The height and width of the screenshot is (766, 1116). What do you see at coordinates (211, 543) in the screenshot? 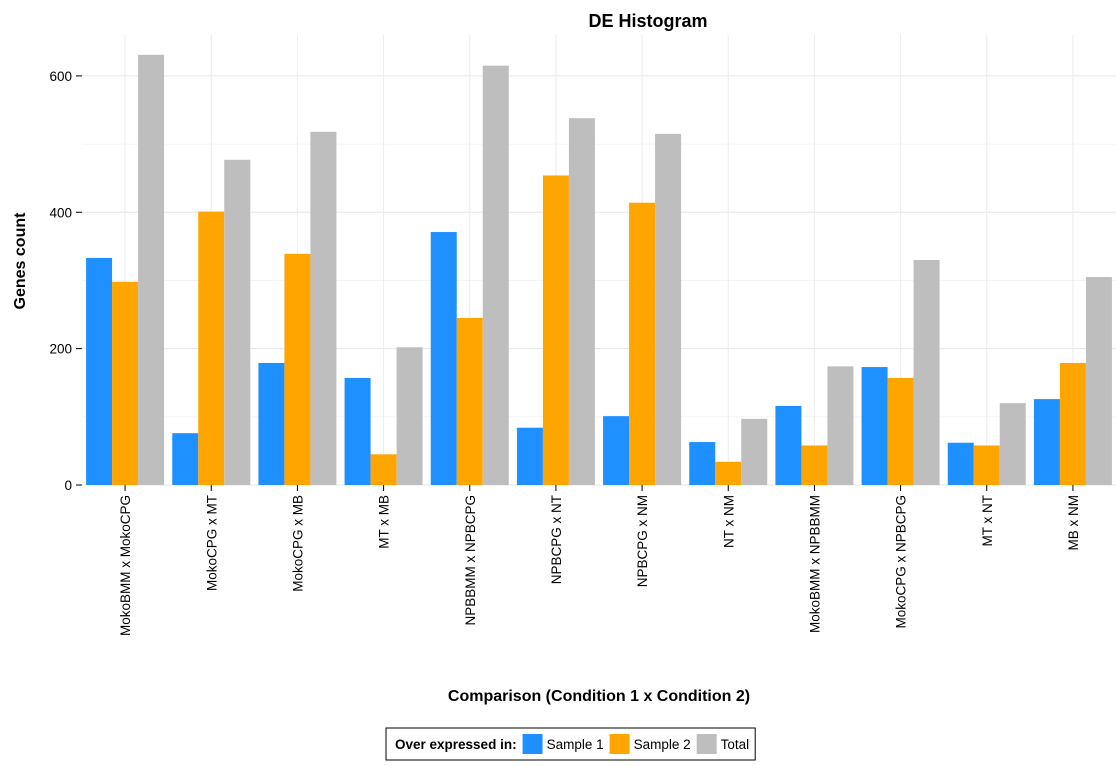
I see `x-tick-label: MokoCPG x MT` at bounding box center [211, 543].